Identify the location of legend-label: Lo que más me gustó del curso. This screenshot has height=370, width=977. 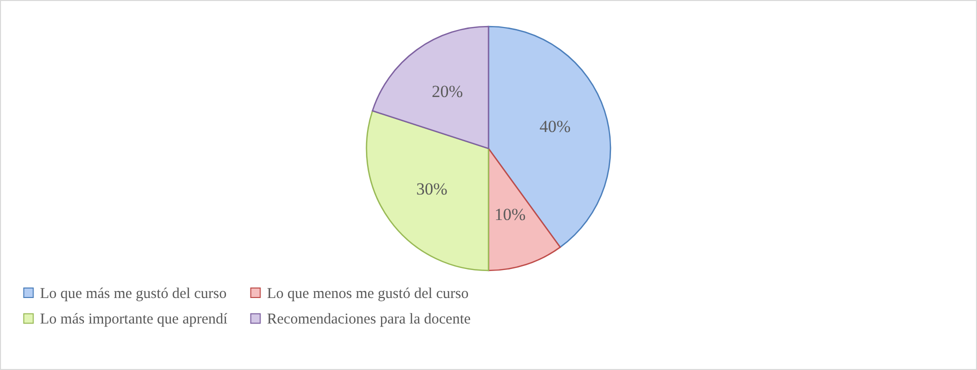
(133, 294).